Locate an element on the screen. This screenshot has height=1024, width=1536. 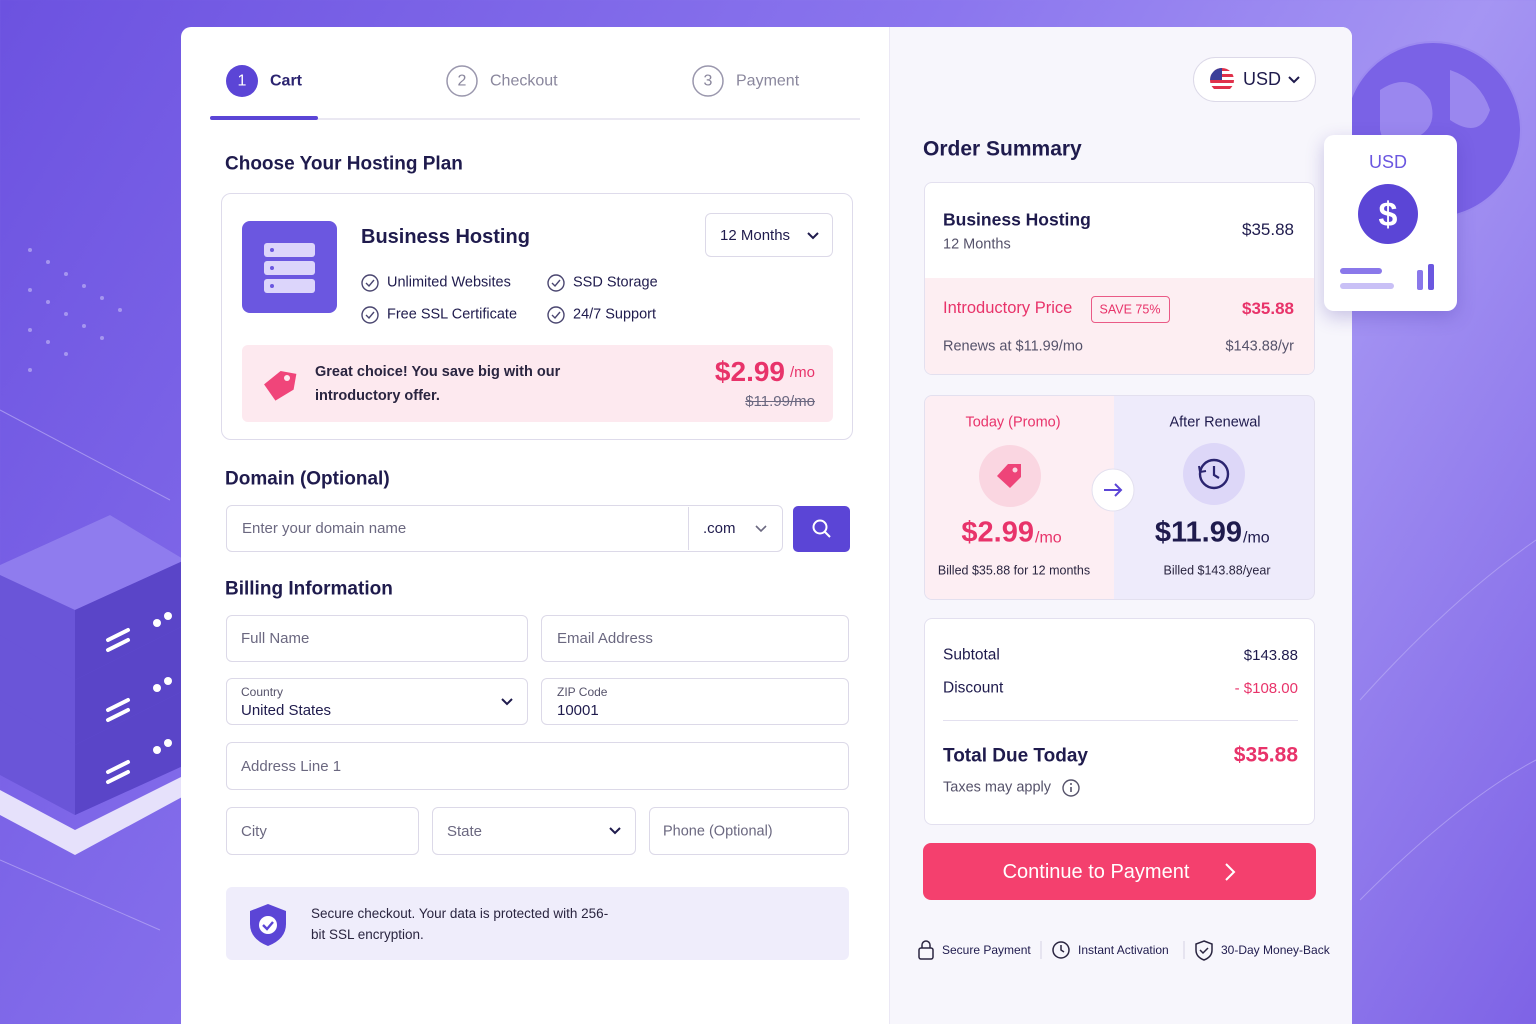
widget-currency: USD is located at coordinates (1388, 162).